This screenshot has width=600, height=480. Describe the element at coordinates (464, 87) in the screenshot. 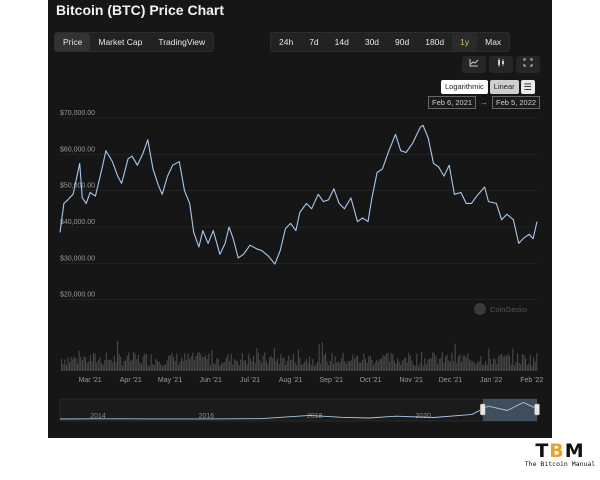

I see `logarithmic-button: Logarithmic` at that location.